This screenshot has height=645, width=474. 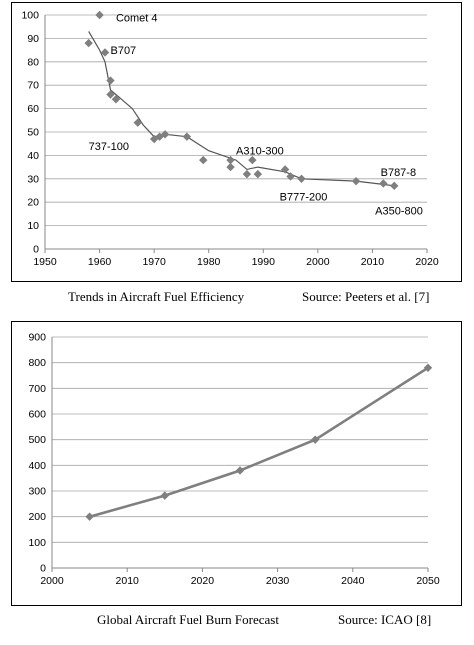 I want to click on x-tick-label: 2040, so click(x=353, y=581).